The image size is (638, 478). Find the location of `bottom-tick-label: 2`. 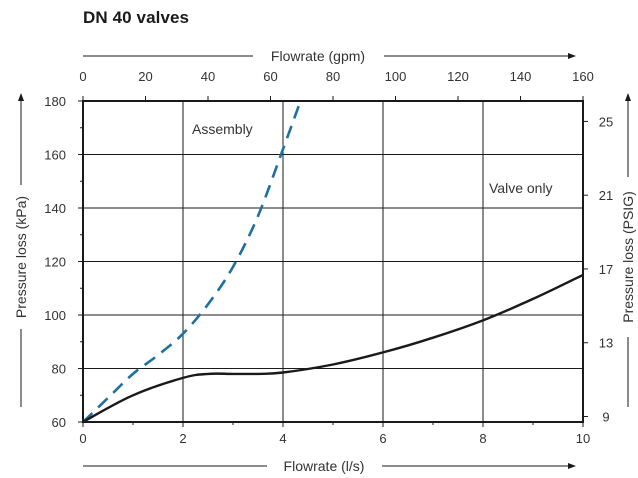

bottom-tick-label: 2 is located at coordinates (182, 438).